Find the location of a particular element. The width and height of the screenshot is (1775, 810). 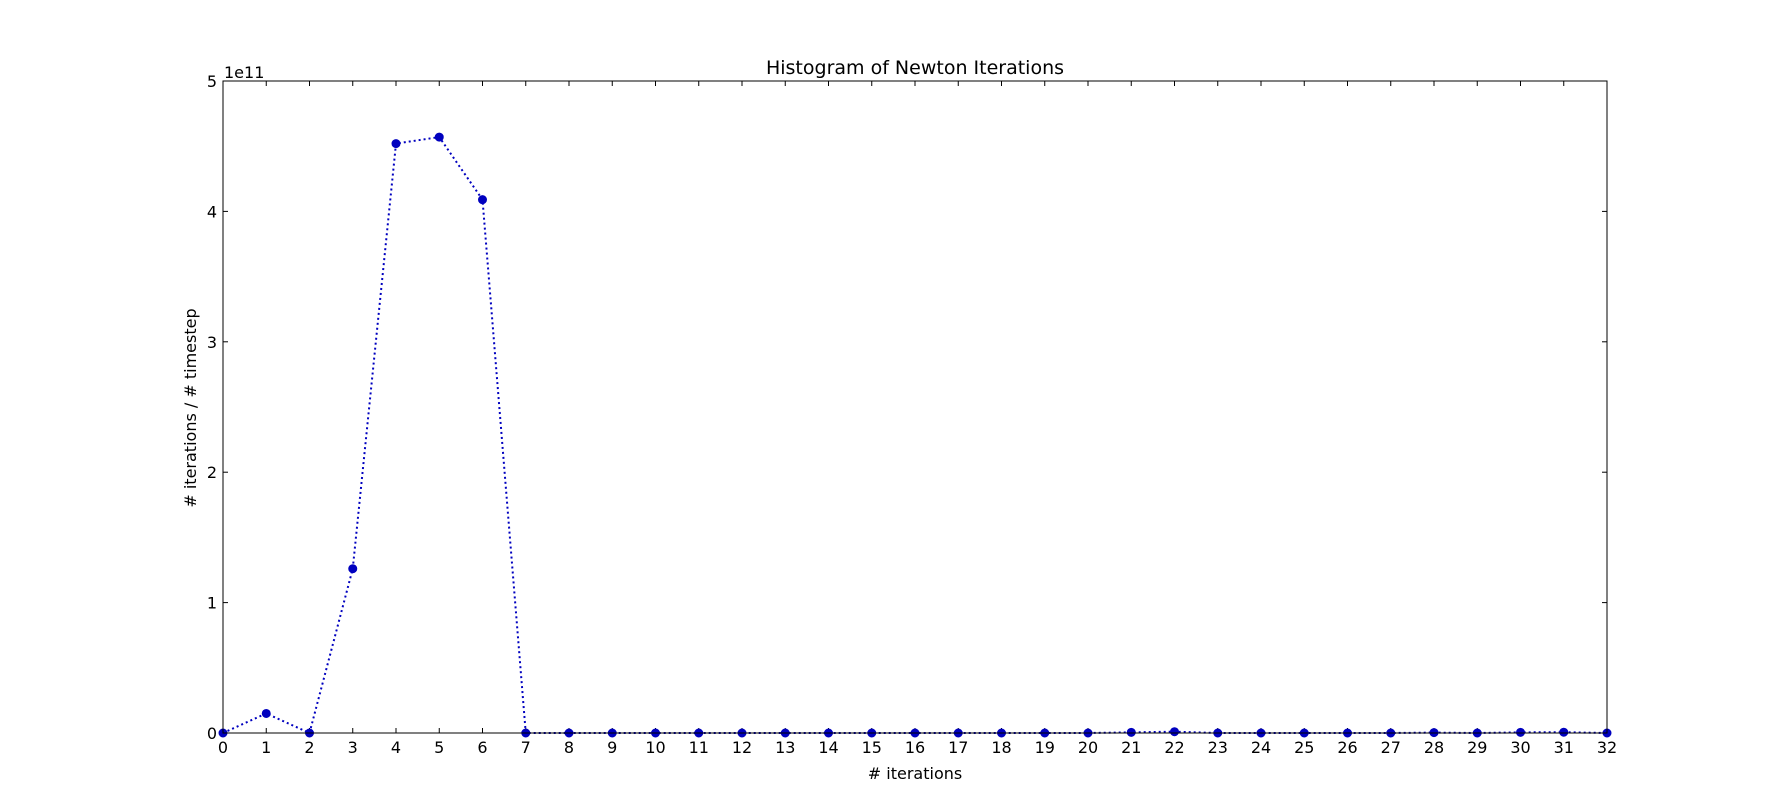

y-tick-label: 4 is located at coordinates (212, 211).